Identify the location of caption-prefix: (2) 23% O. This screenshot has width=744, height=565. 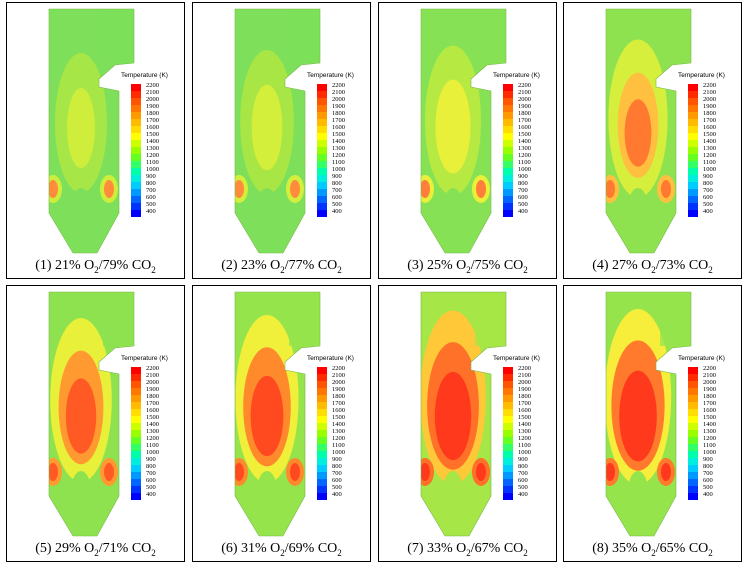
(251, 266).